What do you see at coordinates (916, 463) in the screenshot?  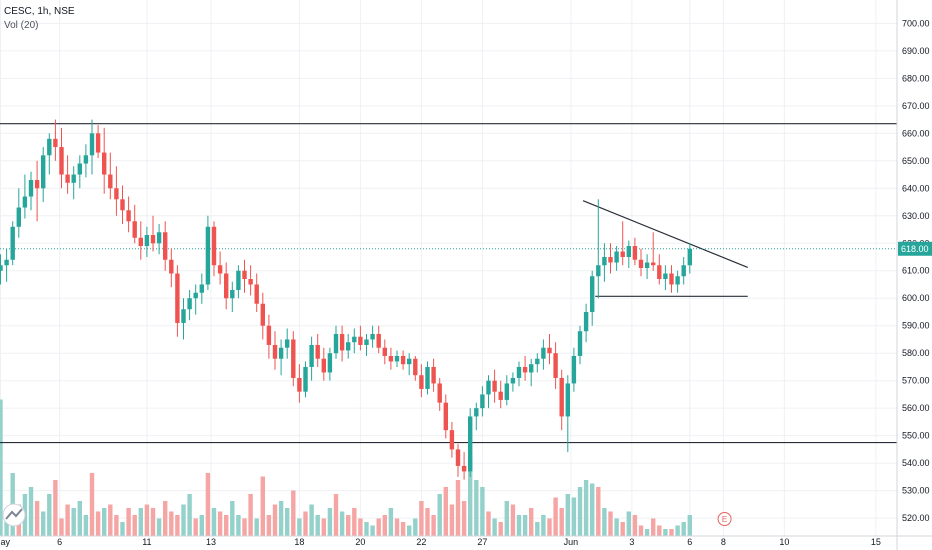 I see `y-tick-label: 540.00` at bounding box center [916, 463].